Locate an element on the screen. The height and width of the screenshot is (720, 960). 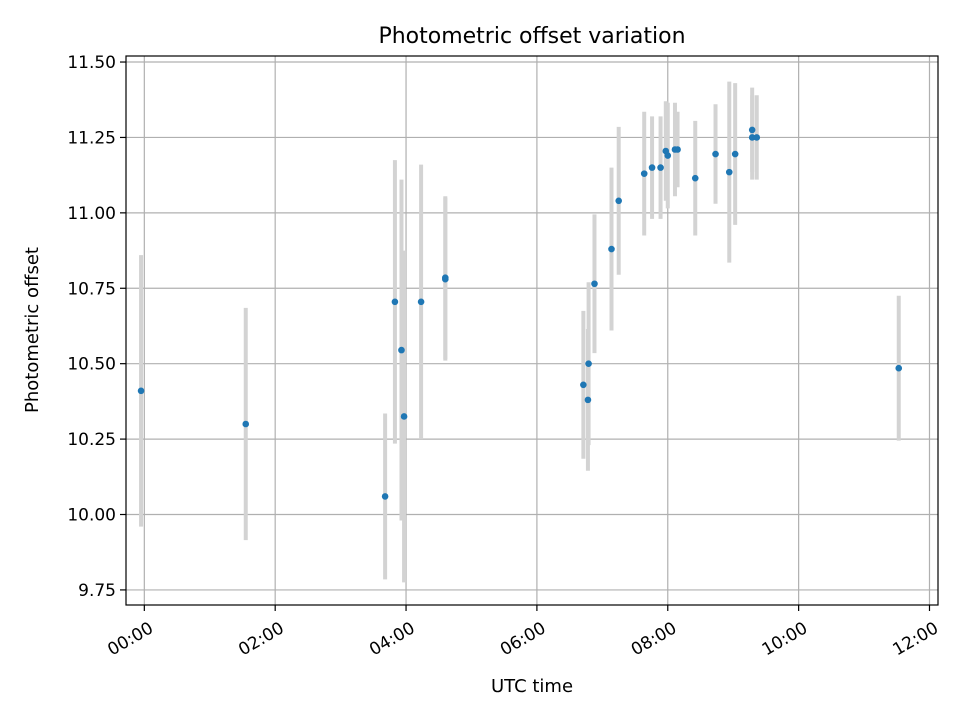
y-axis-label: Photometric offset is located at coordinates (32, 330).